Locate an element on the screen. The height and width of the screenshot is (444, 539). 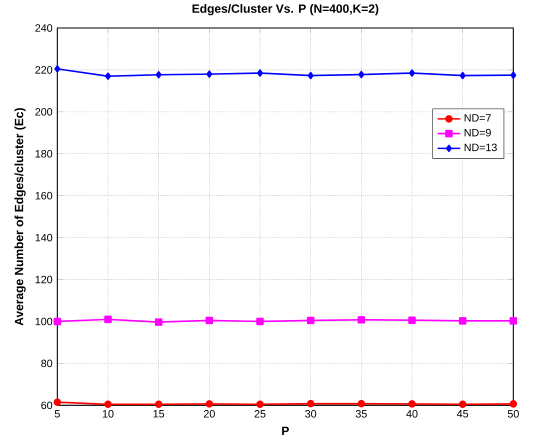
legend-label: ND=13 is located at coordinates (480, 148).